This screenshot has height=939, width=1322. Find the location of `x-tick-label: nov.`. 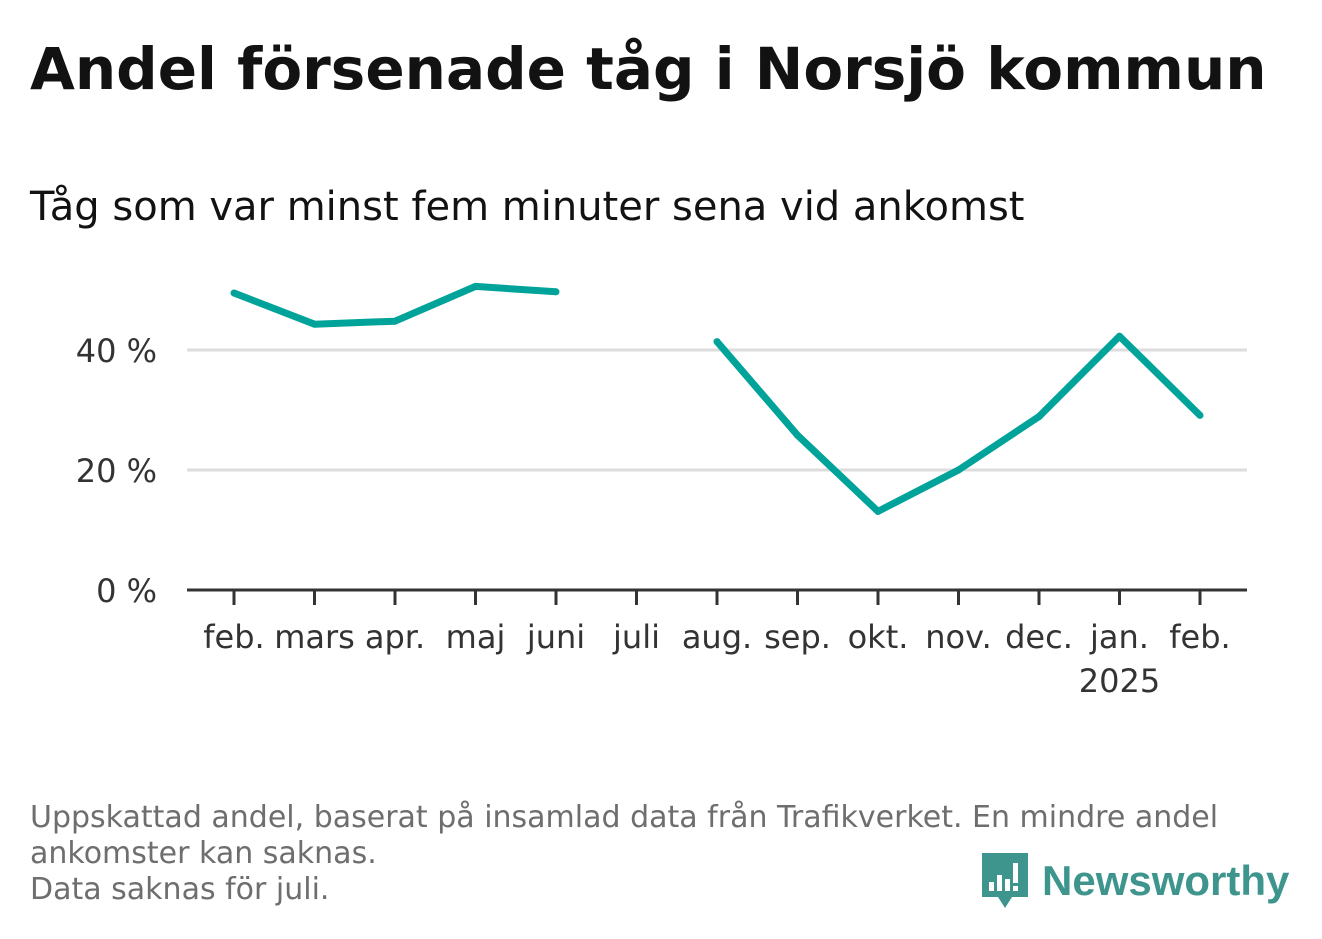

x-tick-label: nov. is located at coordinates (958, 637).